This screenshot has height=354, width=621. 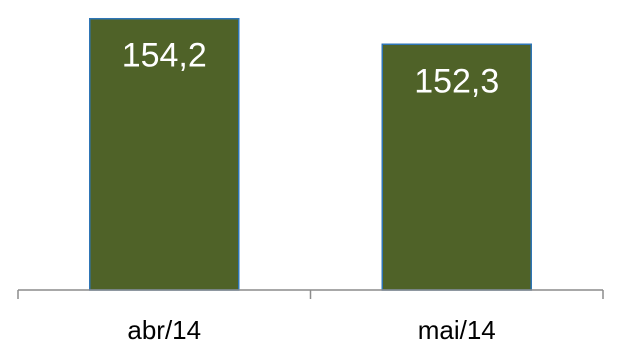 What do you see at coordinates (456, 81) in the screenshot?
I see `bar-data-label: 152,3` at bounding box center [456, 81].